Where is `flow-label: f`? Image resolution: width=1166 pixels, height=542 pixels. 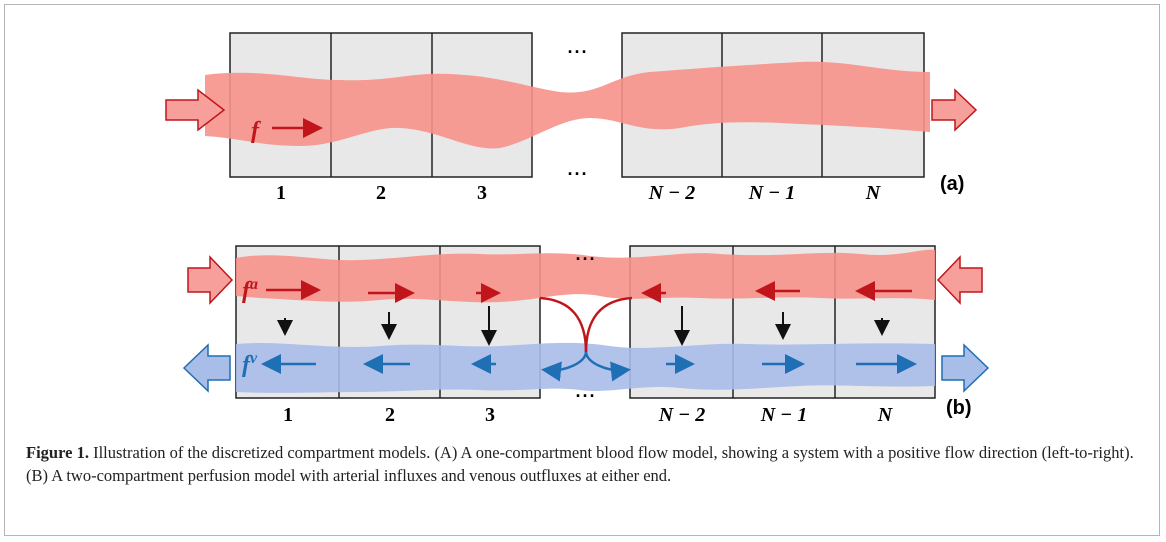
flow-label: f is located at coordinates (256, 131).